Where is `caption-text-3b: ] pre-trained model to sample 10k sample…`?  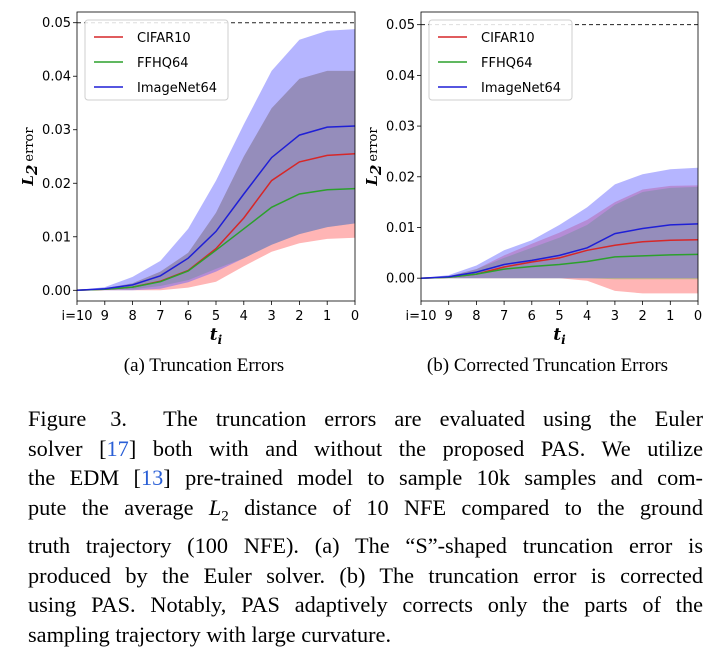 caption-text-3b: ] pre-trained model to sample 10k sample… is located at coordinates (433, 477).